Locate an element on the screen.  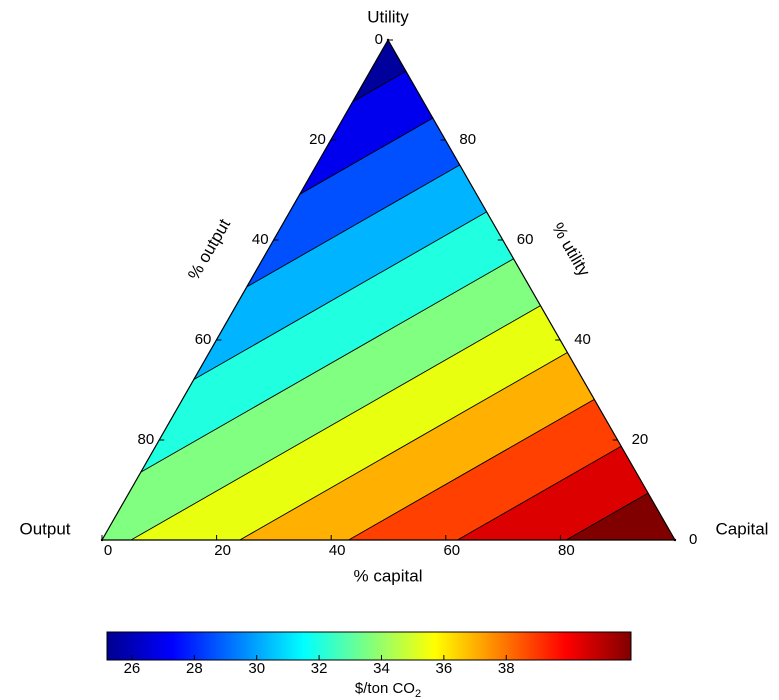
colorbar-tick-label: 28 is located at coordinates (194, 668).